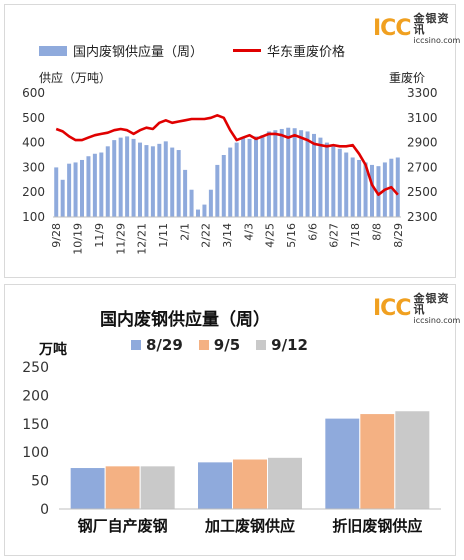 Image resolution: width=464 pixels, height=560 pixels. I want to click on price-line, so click(227, 155).